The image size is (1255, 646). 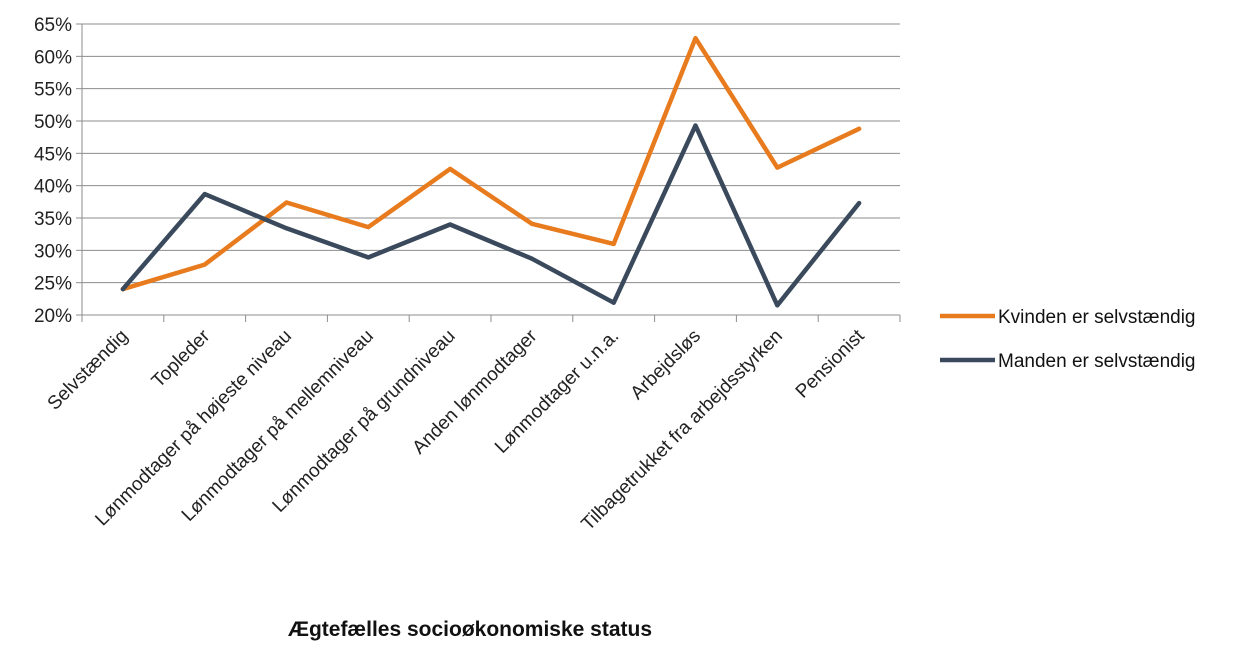 What do you see at coordinates (53, 90) in the screenshot?
I see `y-tick-label: 55%` at bounding box center [53, 90].